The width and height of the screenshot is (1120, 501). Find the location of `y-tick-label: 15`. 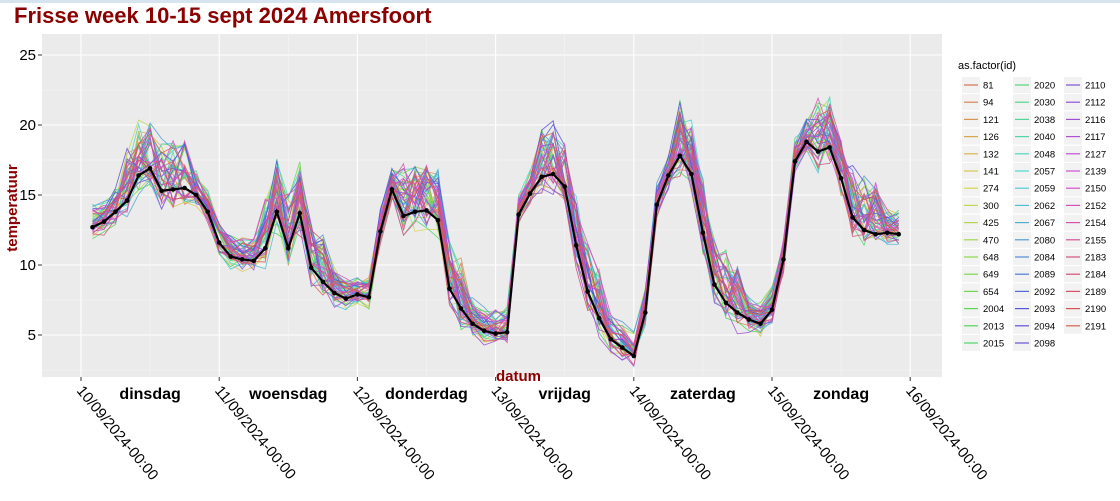

y-tick-label: 15 is located at coordinates (27, 195).